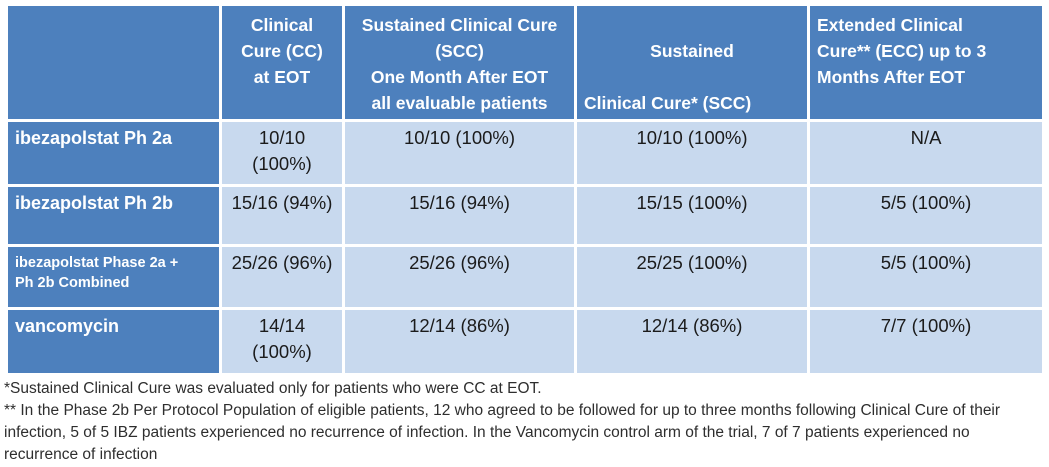 The image size is (1049, 467). Describe the element at coordinates (113, 153) in the screenshot. I see `row-header-ibezapolstat-ph2a: ibezapolstat Ph 2a` at that location.